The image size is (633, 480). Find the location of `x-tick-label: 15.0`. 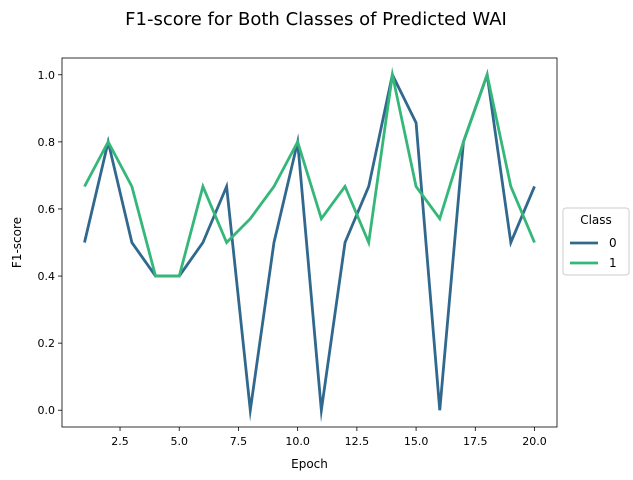

x-tick-label: 15.0 is located at coordinates (416, 441).